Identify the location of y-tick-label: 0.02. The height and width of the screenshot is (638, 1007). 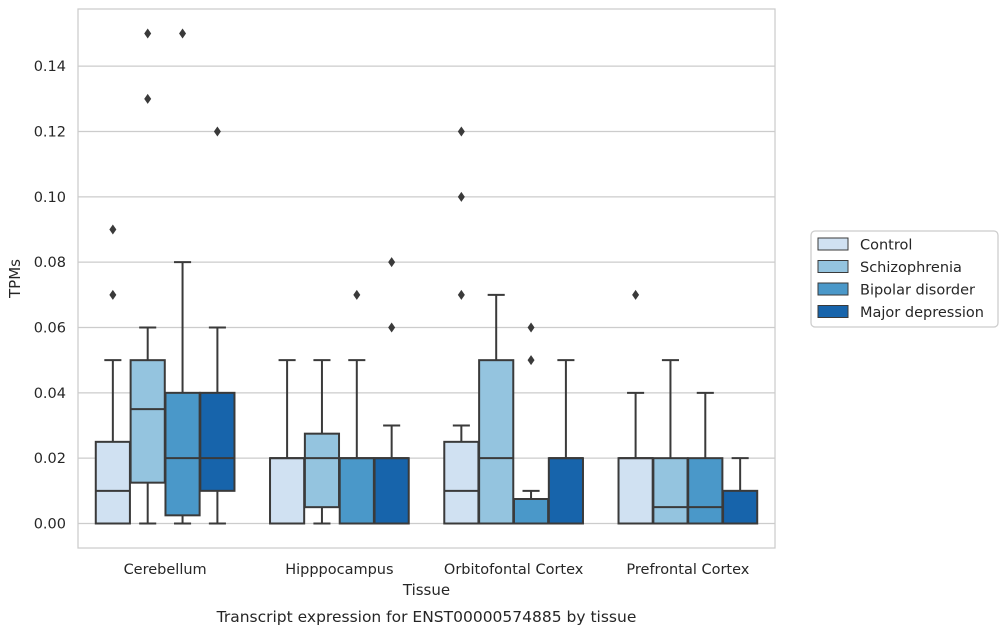
(50, 459).